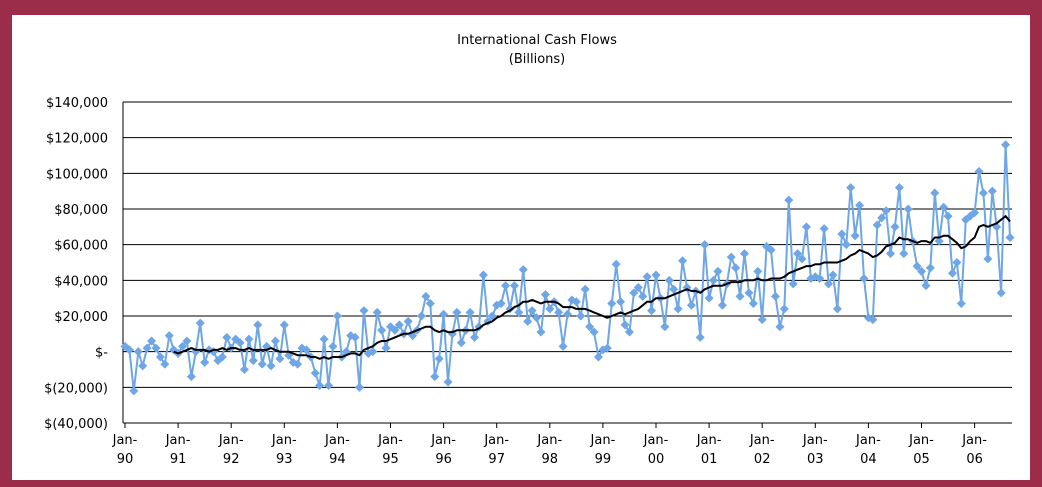  I want to click on y-tick-label: $20,000, so click(81, 317).